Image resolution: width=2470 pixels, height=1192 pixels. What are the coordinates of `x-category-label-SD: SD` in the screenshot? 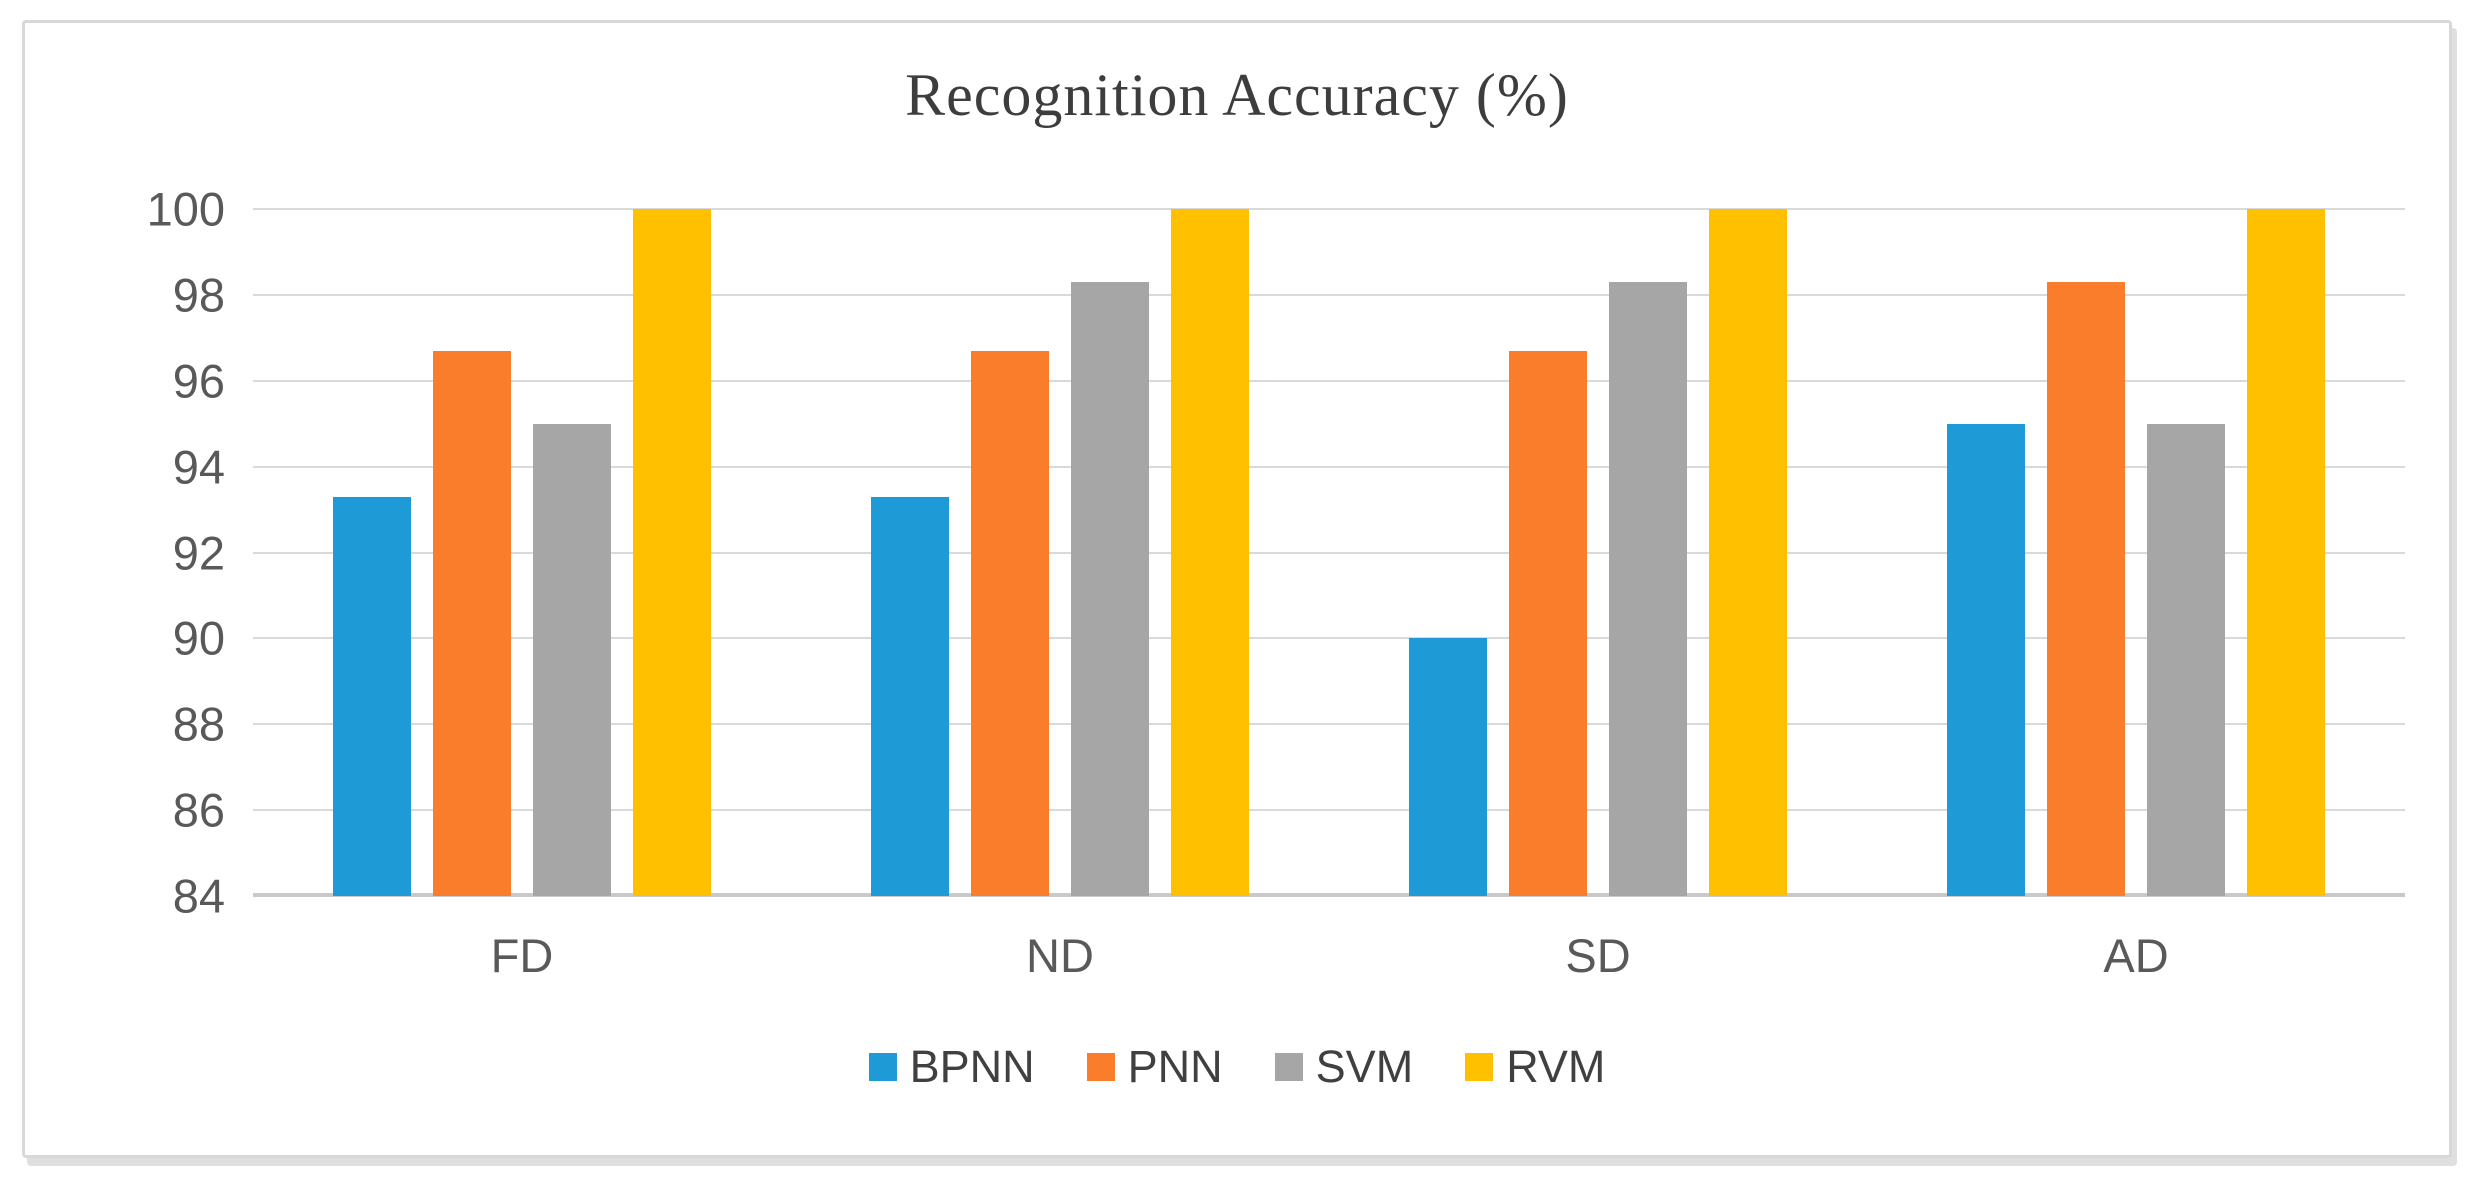 It's located at (1598, 955).